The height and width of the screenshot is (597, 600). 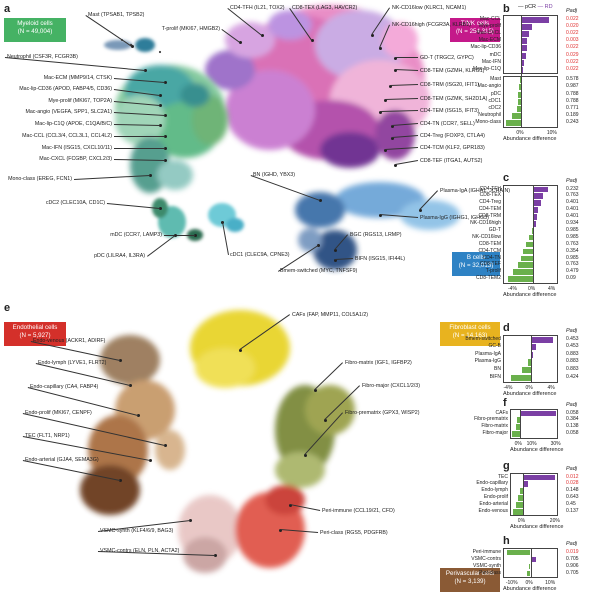 What do you see at coordinates (495, 93) in the screenshot?
I see `bar-category-label: pDC` at bounding box center [495, 93].